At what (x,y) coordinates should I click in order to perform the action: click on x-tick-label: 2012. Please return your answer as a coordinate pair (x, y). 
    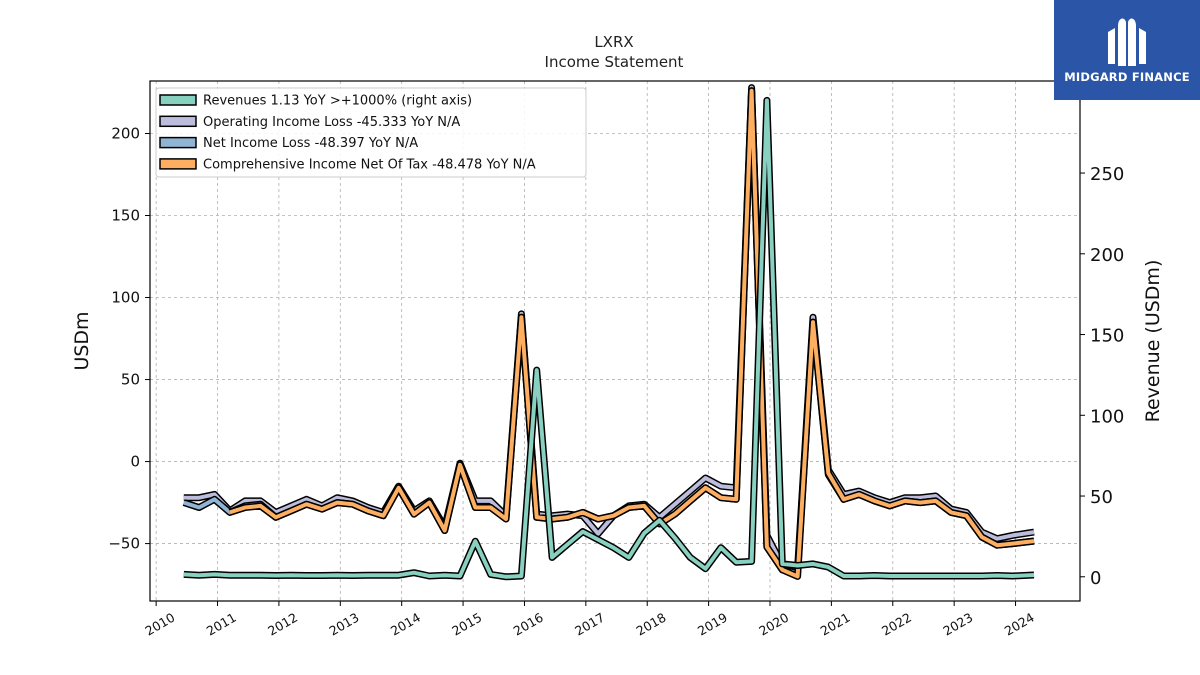
    Looking at the image, I should click on (282, 624).